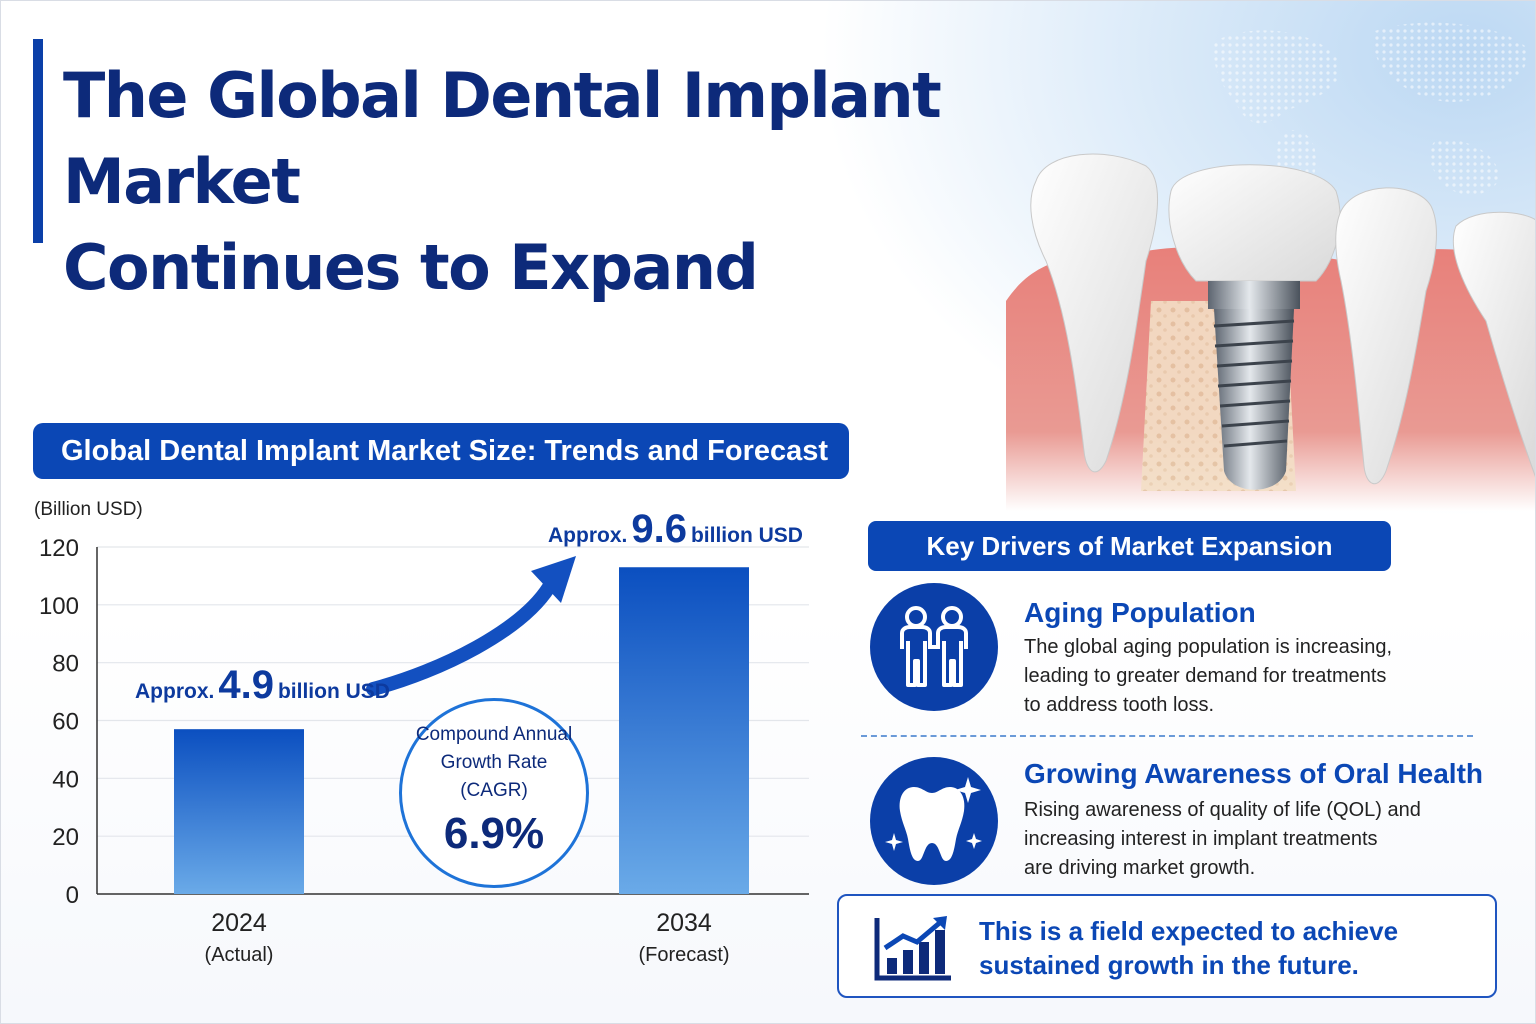  I want to click on outlook-text-line-2: sustained growth in the future., so click(1169, 965).